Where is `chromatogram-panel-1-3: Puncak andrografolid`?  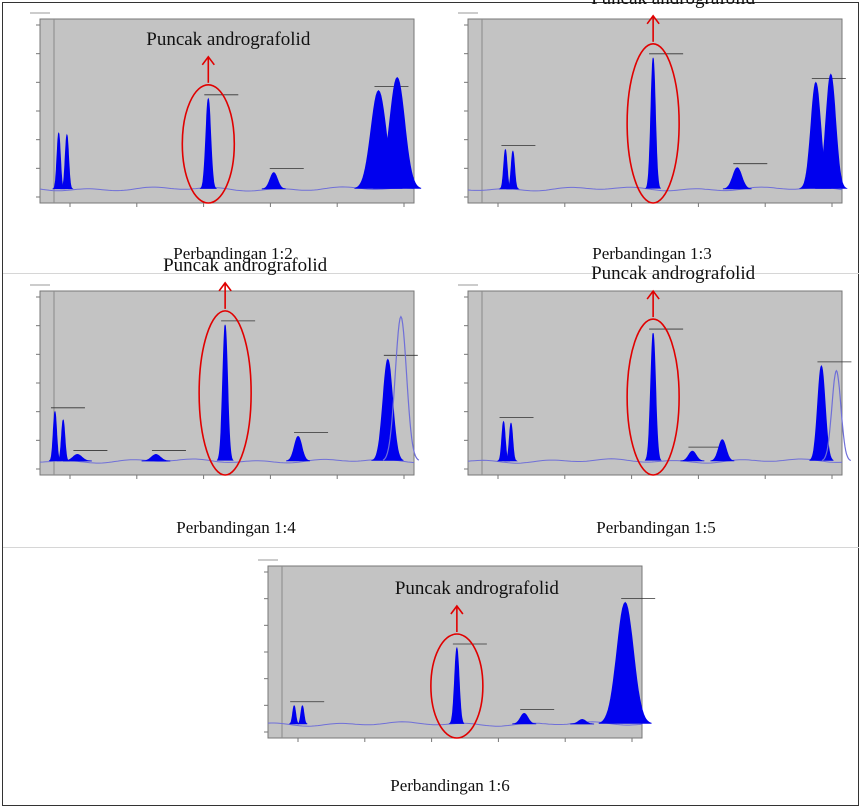 chromatogram-panel-1-3: Puncak andrografolid is located at coordinates (643, 117).